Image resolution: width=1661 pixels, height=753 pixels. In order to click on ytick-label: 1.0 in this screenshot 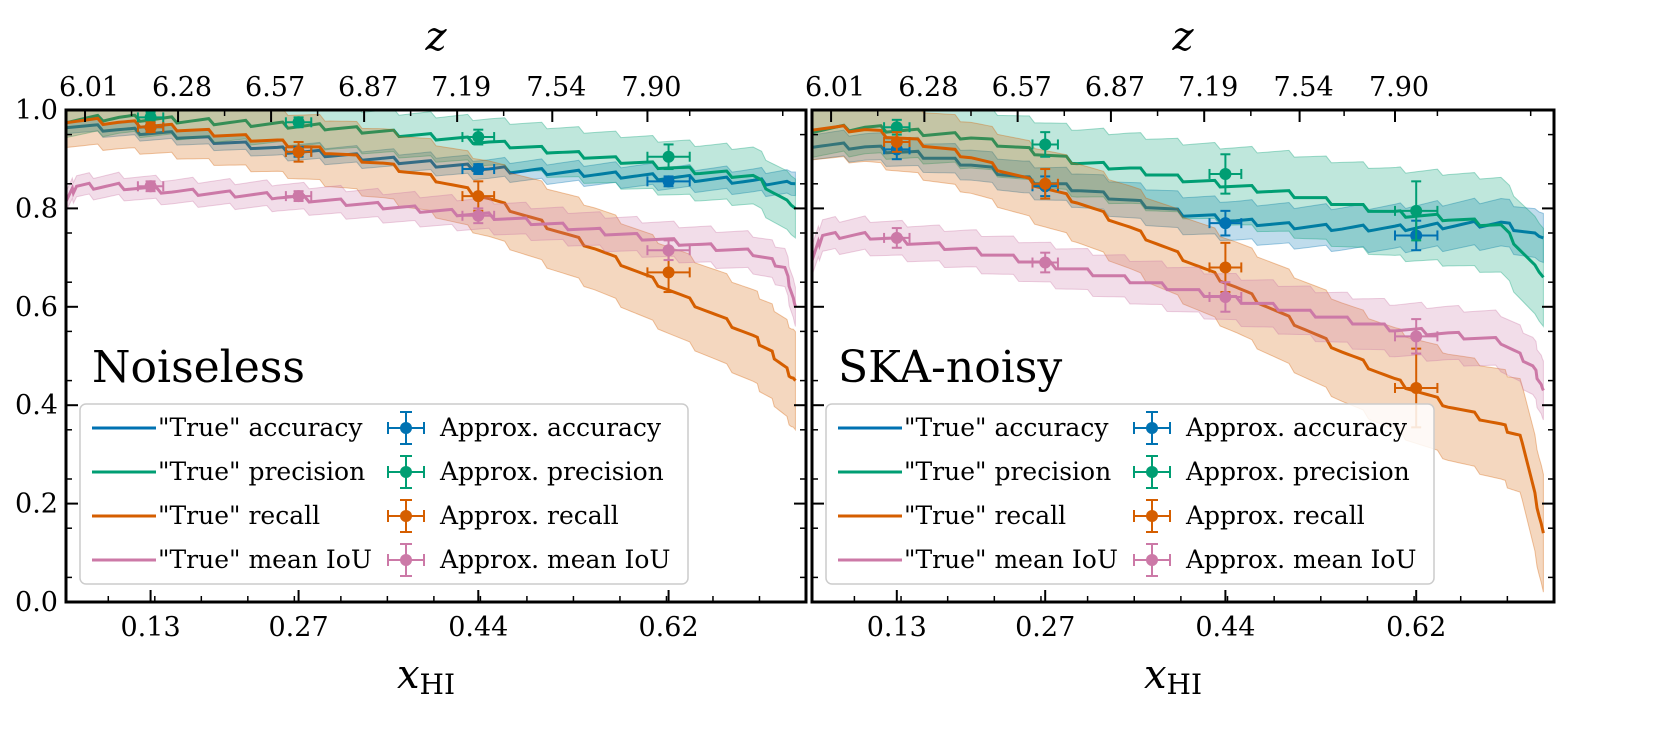, I will do `click(36, 110)`.